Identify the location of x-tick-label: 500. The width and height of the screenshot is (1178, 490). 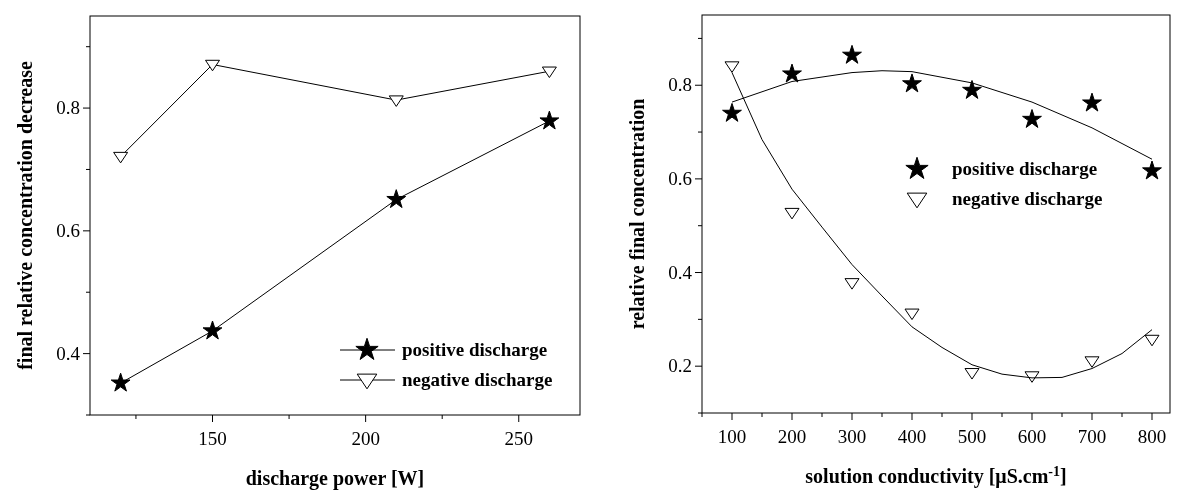
(972, 436).